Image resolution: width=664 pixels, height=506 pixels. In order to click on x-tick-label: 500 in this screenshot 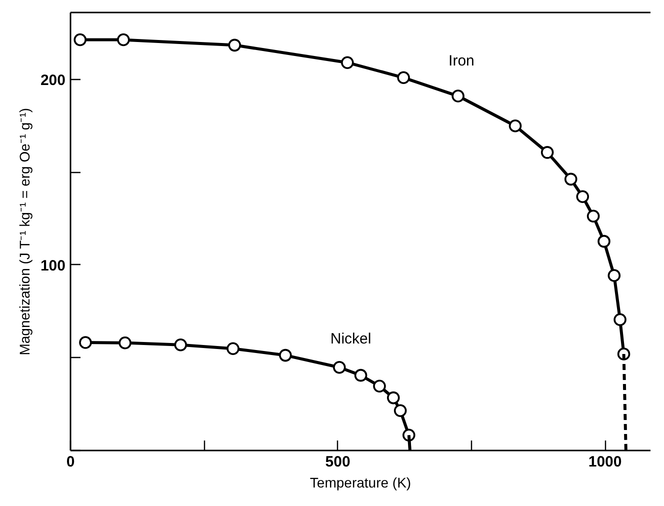, I will do `click(337, 462)`.